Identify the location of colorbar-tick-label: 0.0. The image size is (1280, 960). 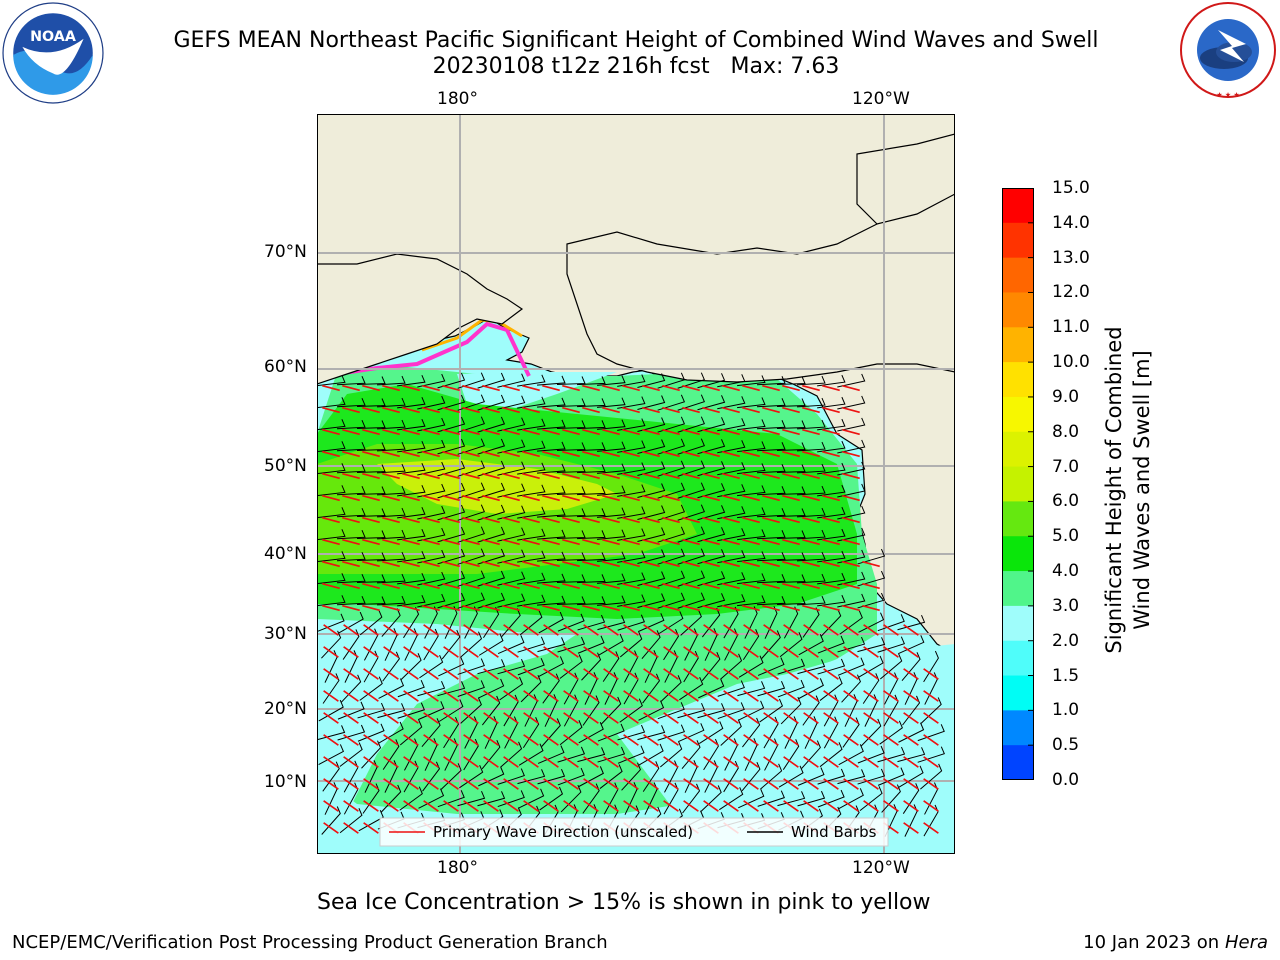
(1066, 780).